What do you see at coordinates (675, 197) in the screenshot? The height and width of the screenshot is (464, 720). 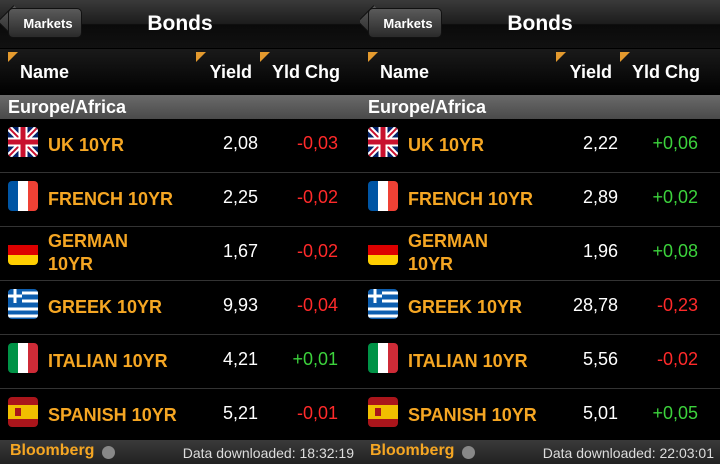 I see `yield-change: +0,02` at bounding box center [675, 197].